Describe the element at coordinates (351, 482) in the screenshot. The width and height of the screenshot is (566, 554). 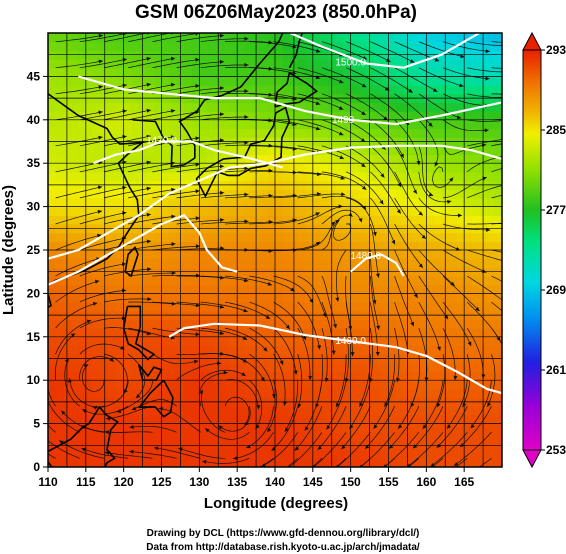
I see `x-tick-label: 150` at that location.